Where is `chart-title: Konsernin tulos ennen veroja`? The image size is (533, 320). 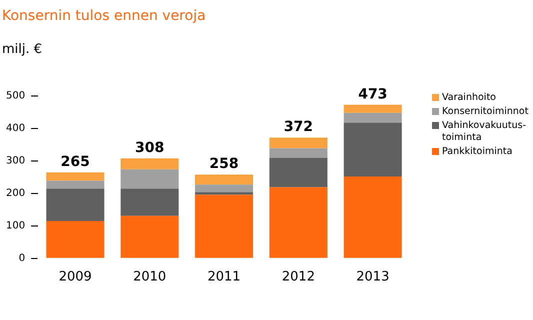
chart-title: Konsernin tulos ennen veroja is located at coordinates (104, 16).